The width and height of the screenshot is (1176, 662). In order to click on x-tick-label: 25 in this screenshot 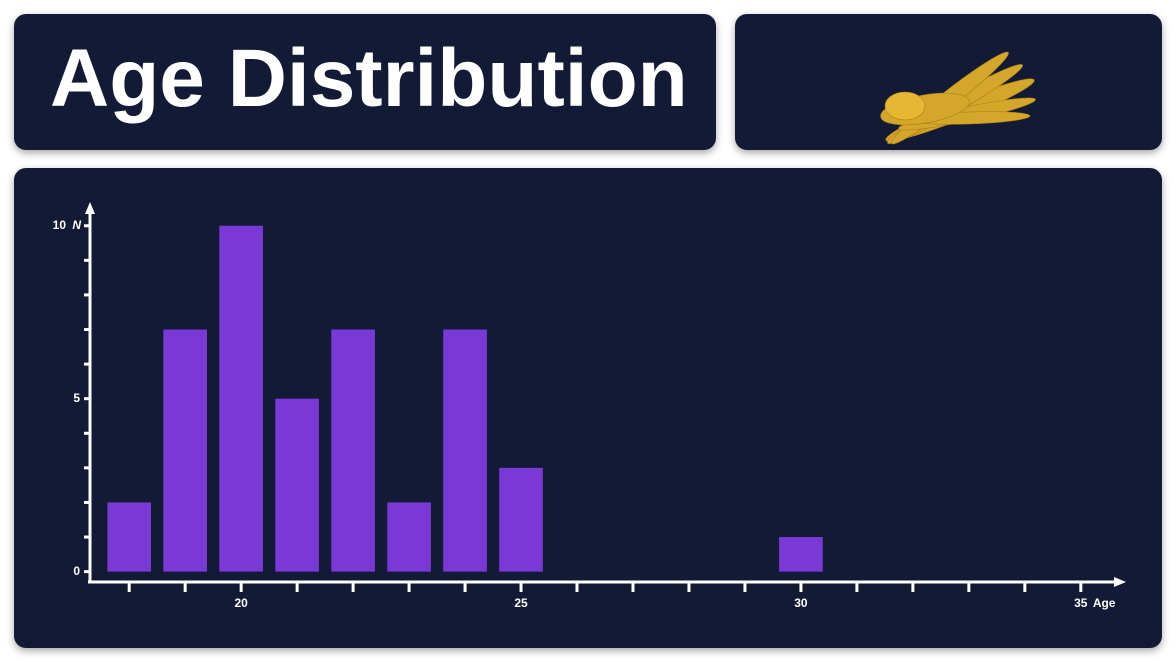, I will do `click(521, 603)`.